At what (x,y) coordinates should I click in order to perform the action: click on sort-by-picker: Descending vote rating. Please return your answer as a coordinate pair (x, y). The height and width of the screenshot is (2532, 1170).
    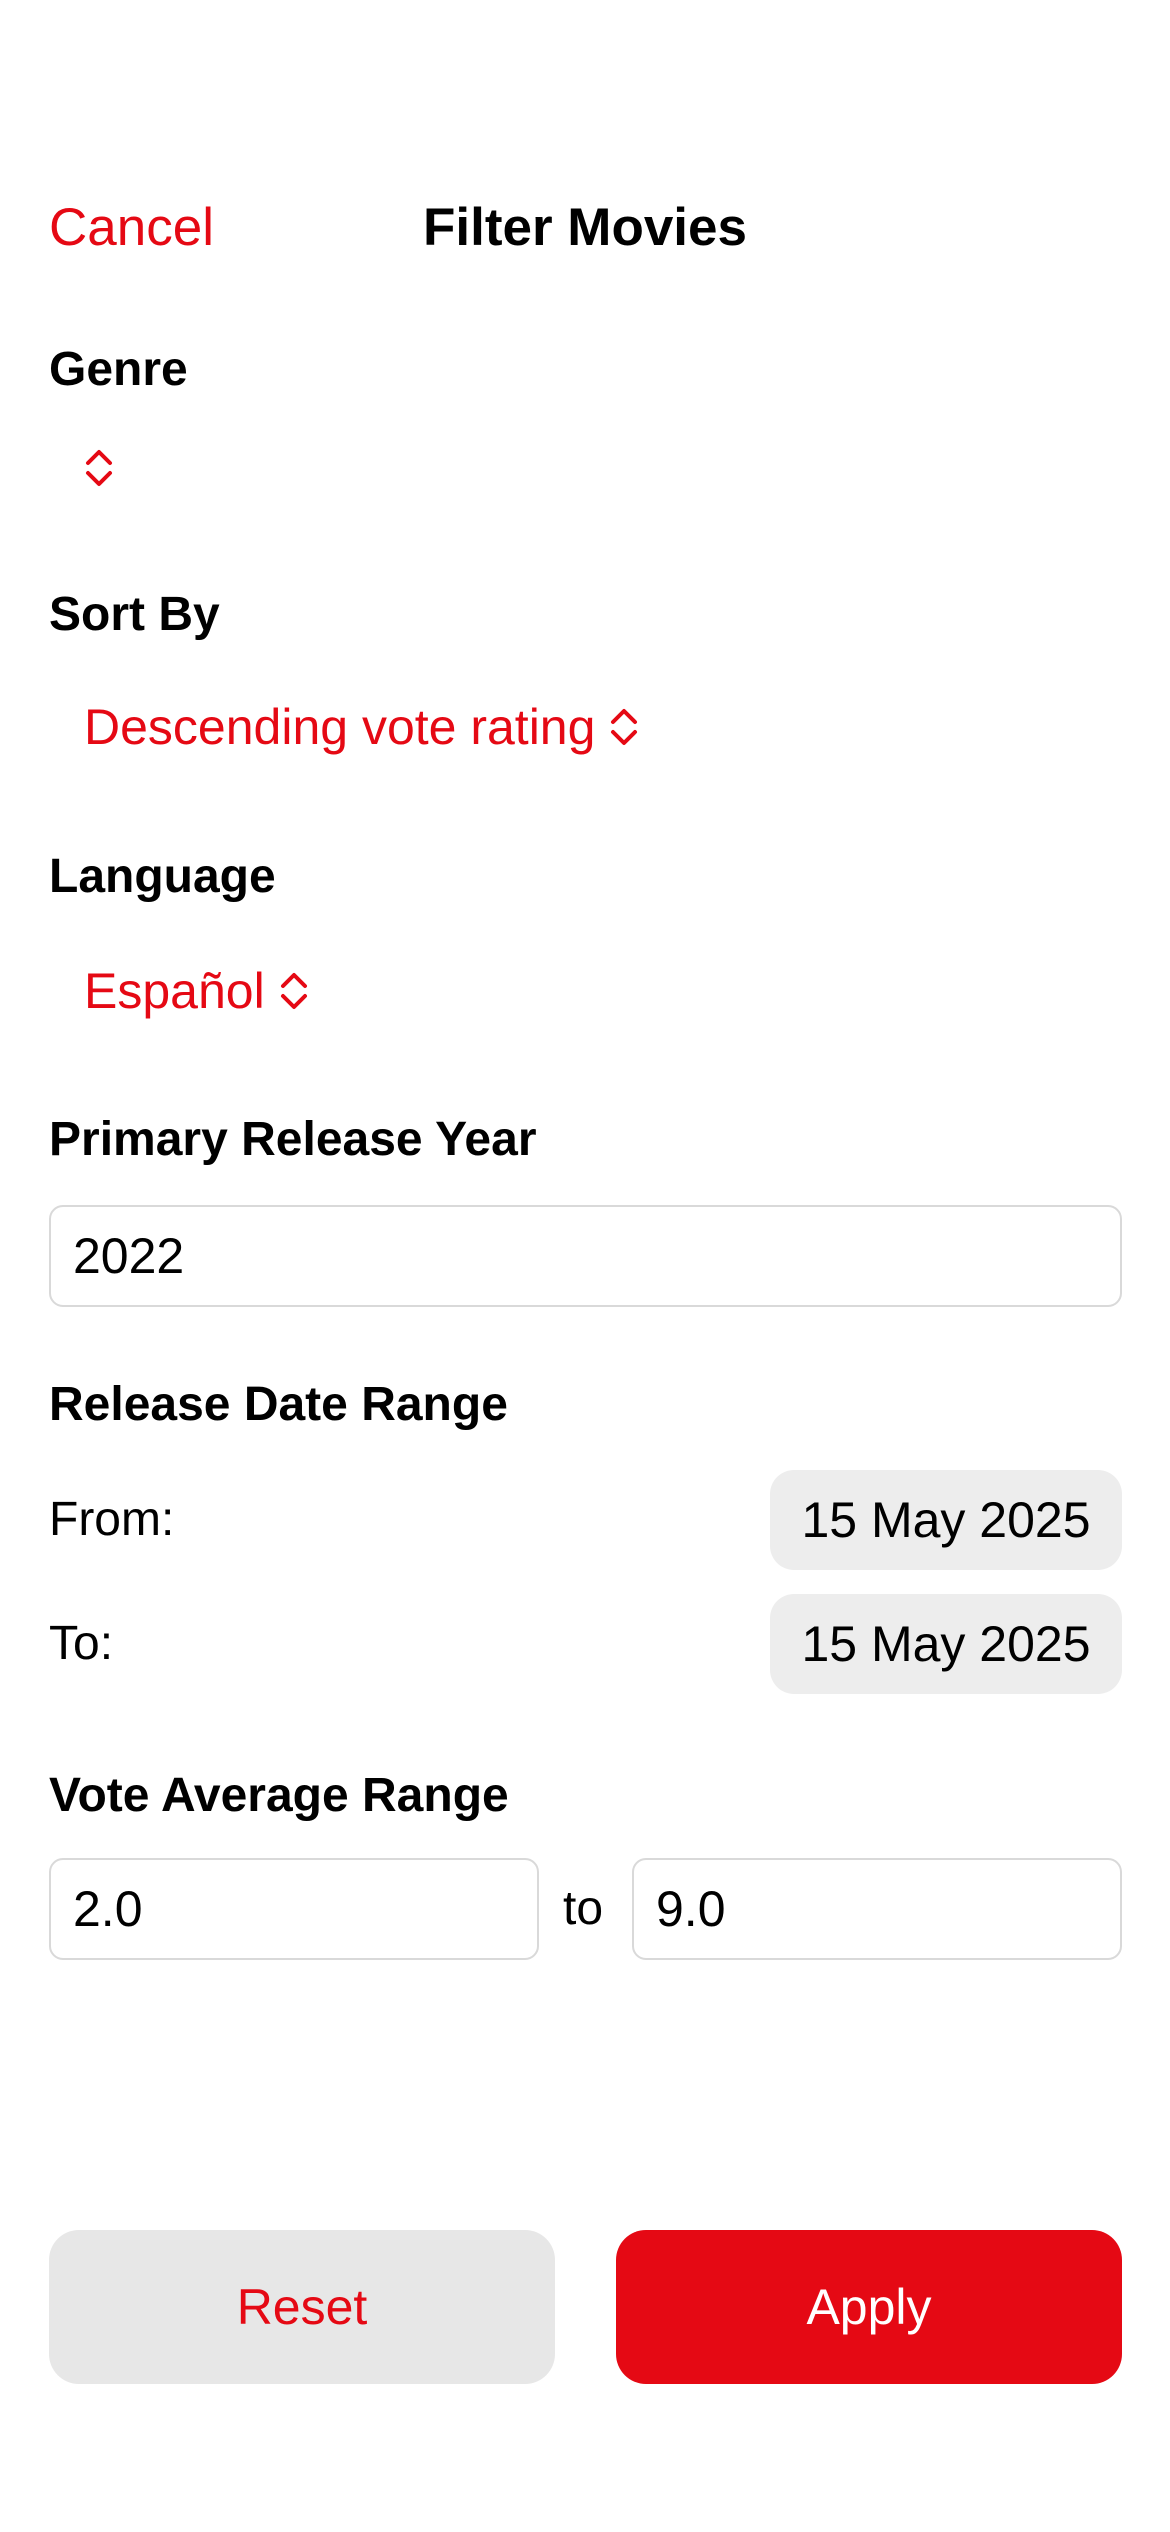
    Looking at the image, I should click on (361, 727).